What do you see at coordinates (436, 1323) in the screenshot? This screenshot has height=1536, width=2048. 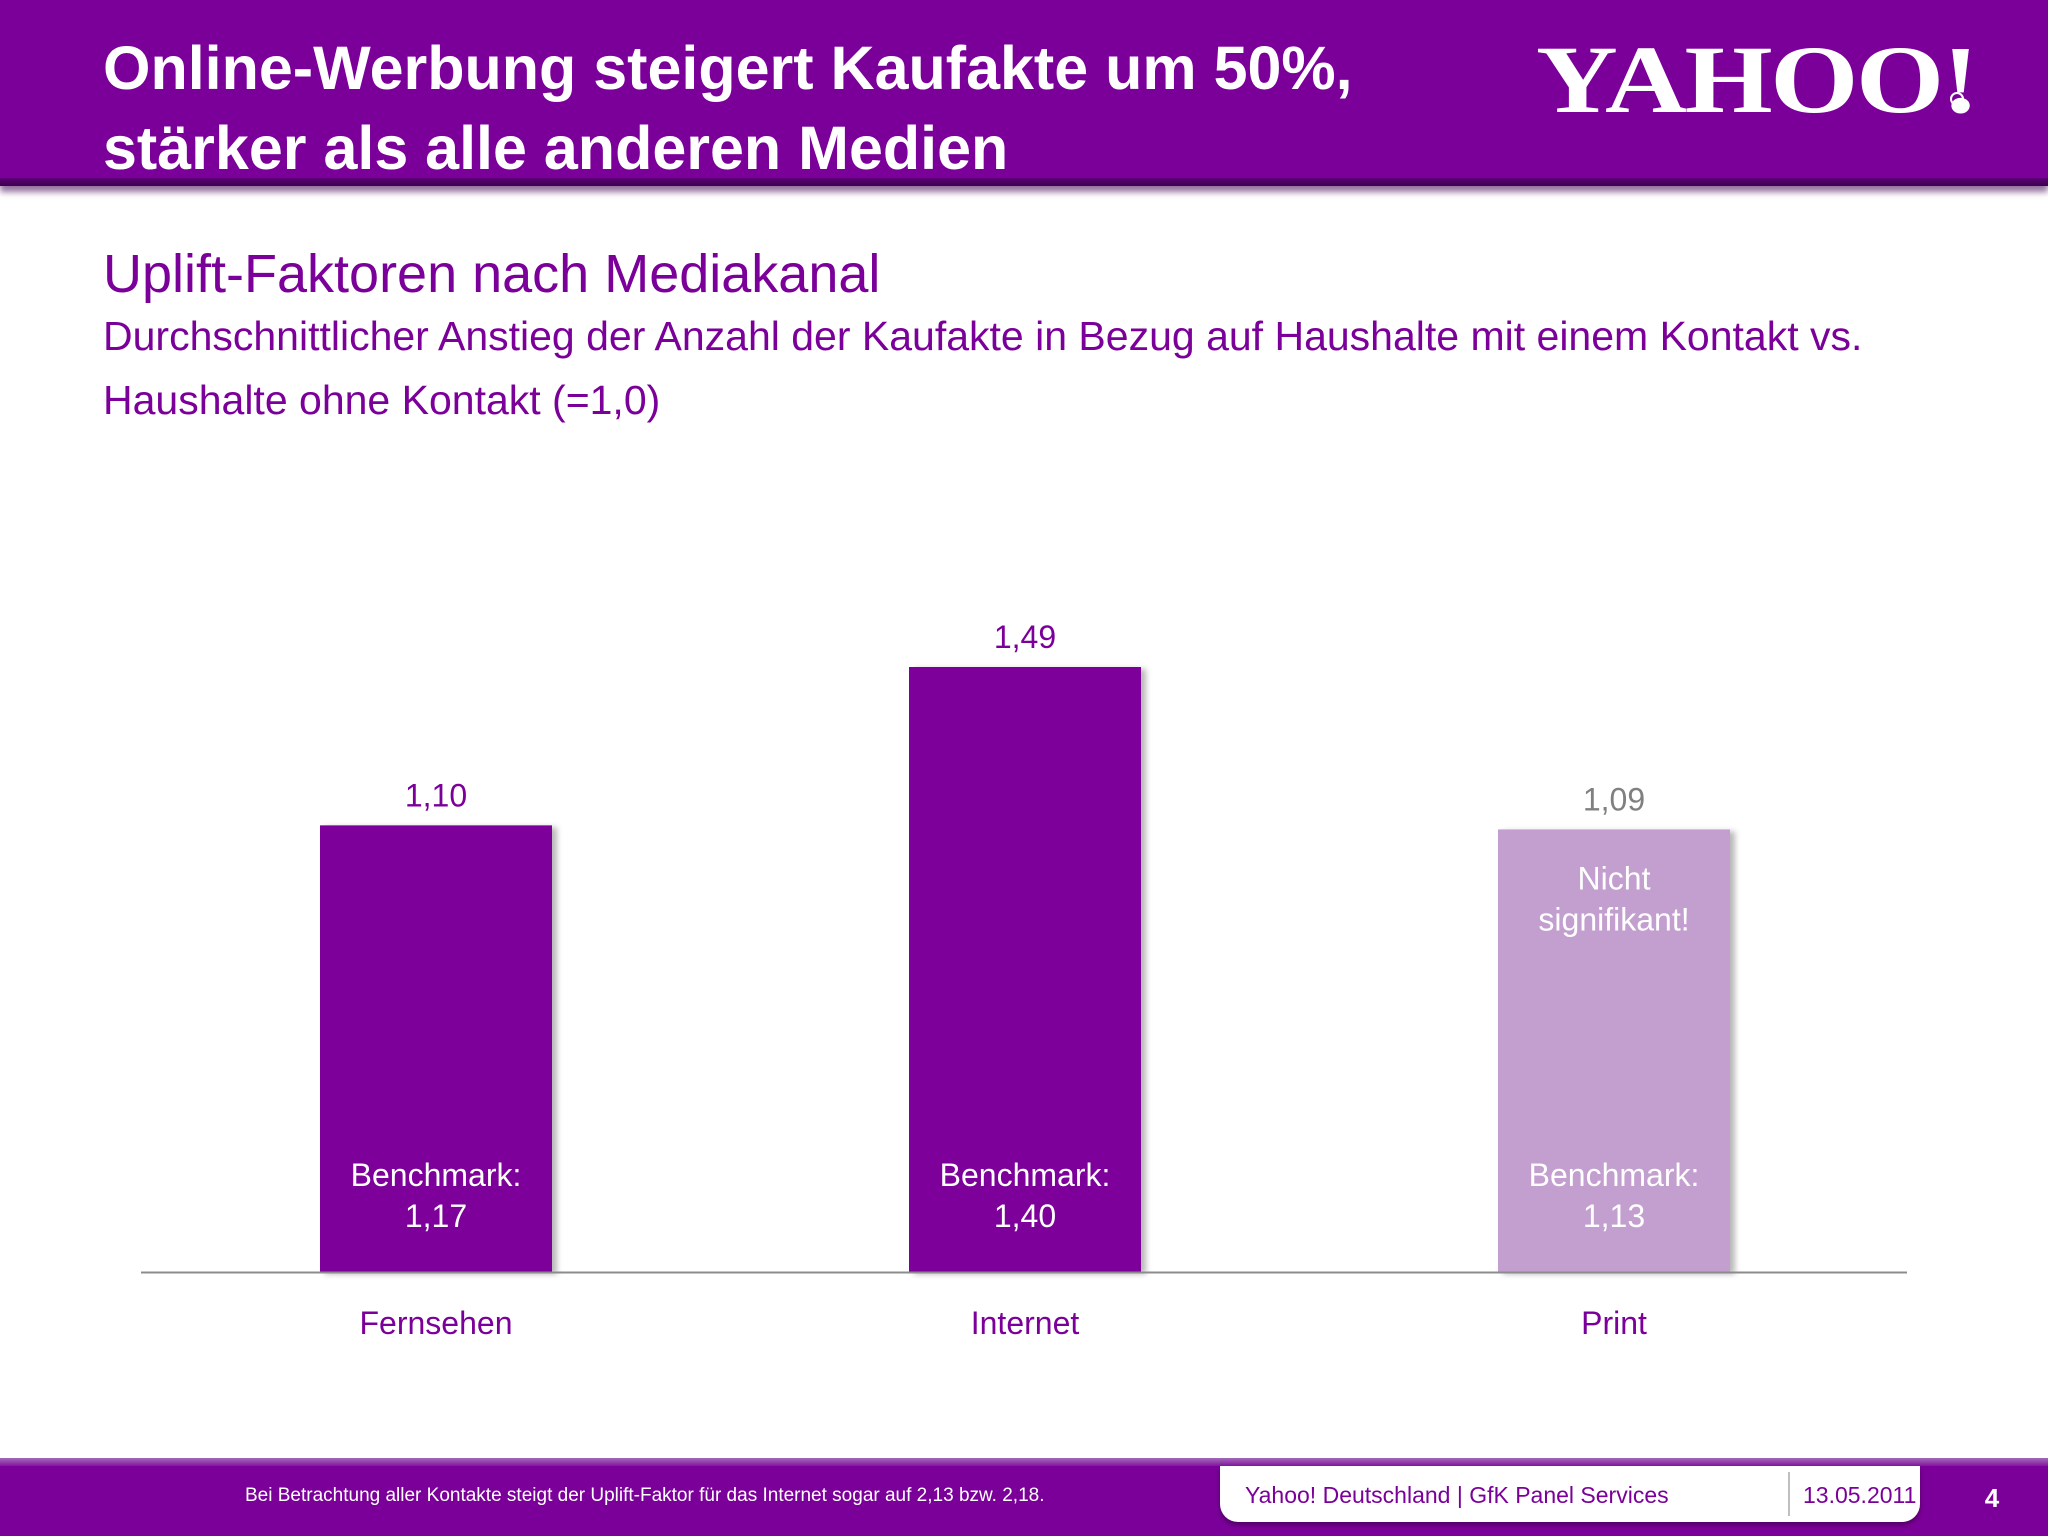 I see `category-label-fernsehen: Fernsehen` at bounding box center [436, 1323].